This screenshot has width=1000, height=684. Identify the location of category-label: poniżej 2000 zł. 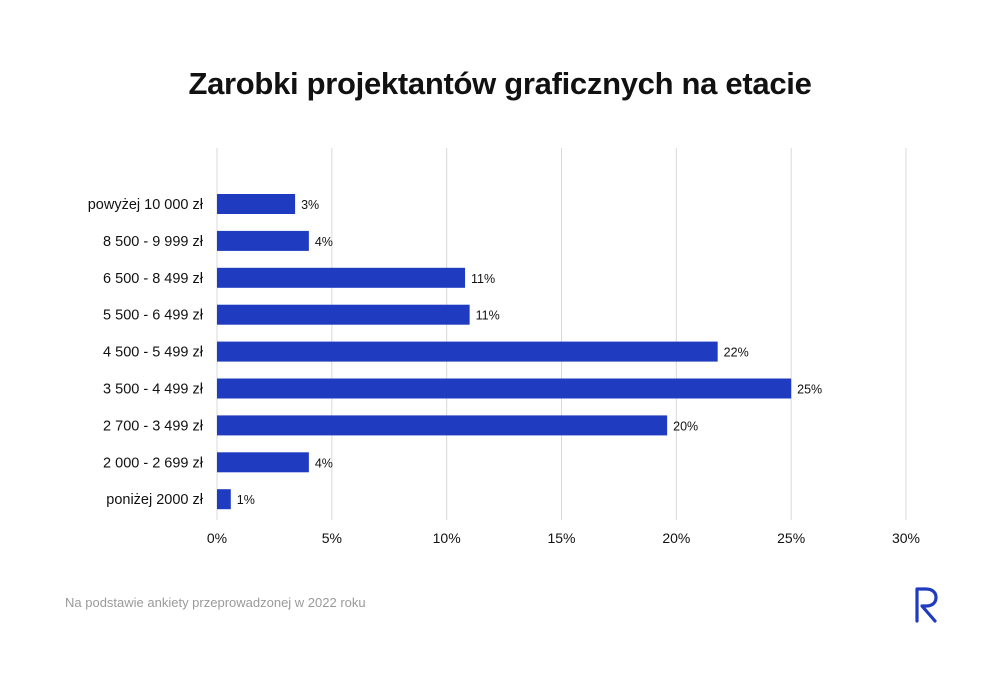
(155, 500).